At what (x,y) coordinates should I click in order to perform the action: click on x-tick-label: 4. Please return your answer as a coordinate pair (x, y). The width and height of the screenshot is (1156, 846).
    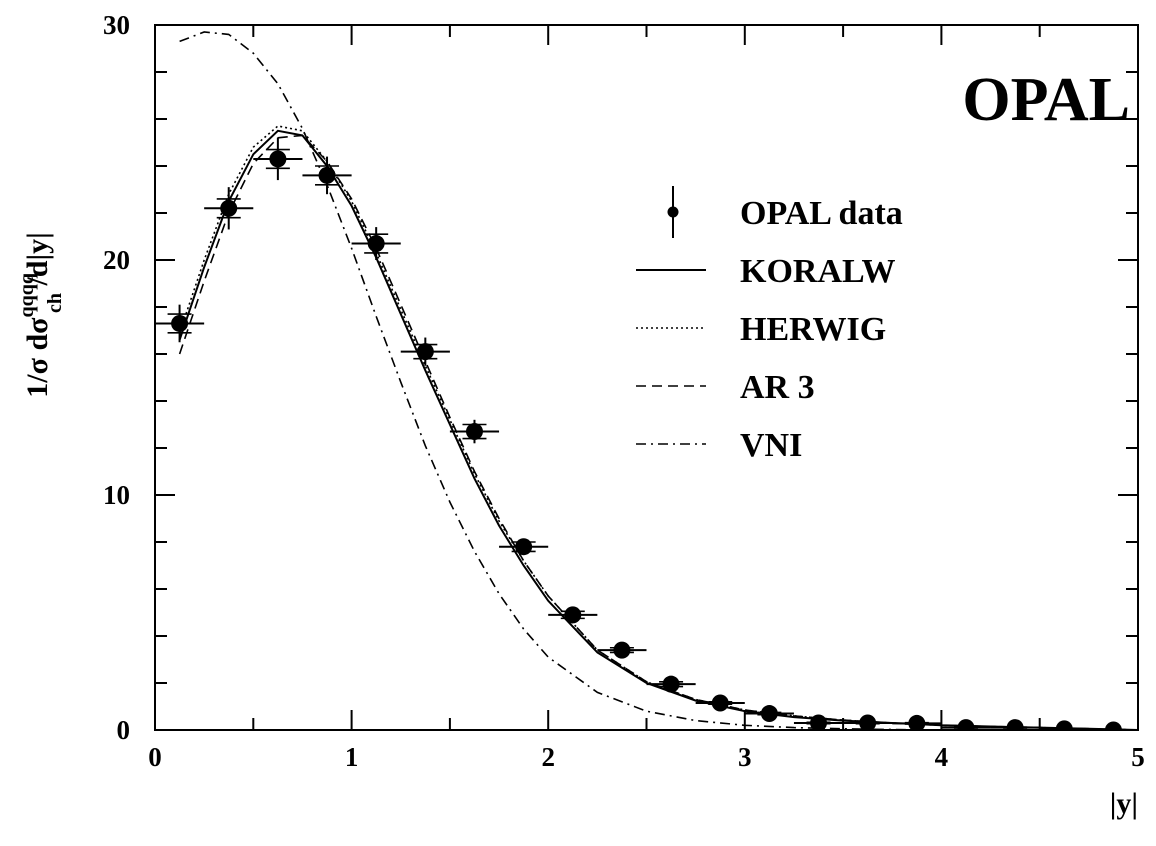
    Looking at the image, I should click on (942, 757).